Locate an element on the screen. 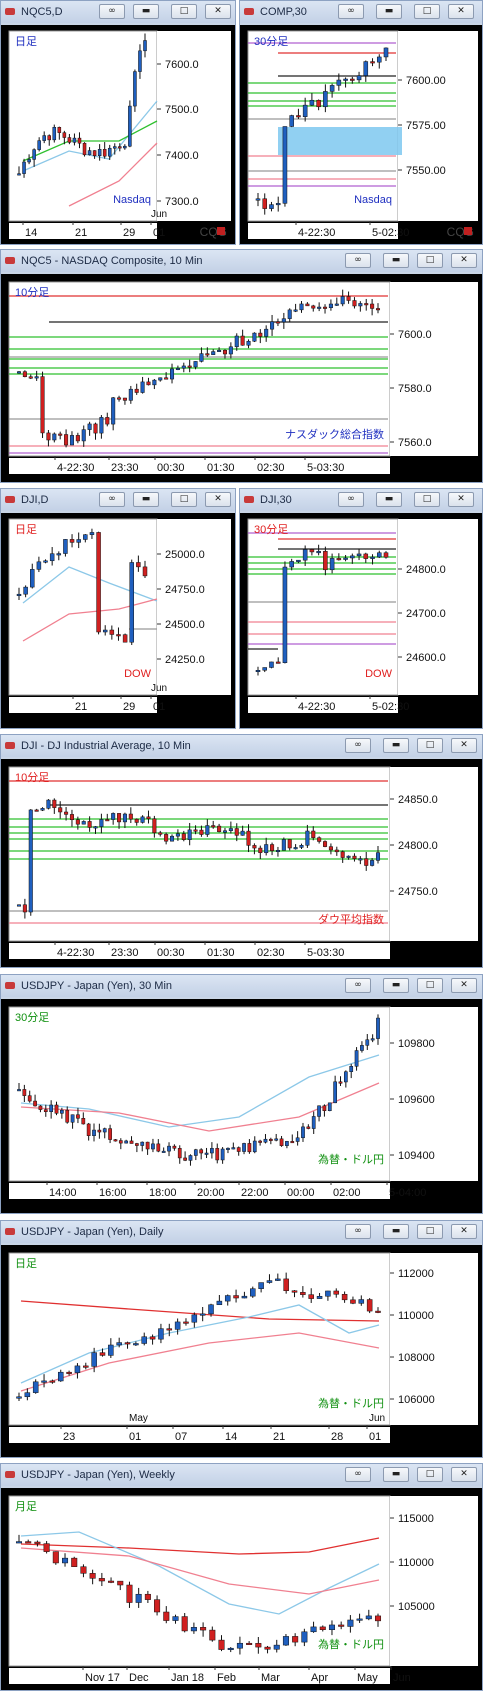 The width and height of the screenshot is (483, 1691). series-name-label: Nasdaq is located at coordinates (132, 200).